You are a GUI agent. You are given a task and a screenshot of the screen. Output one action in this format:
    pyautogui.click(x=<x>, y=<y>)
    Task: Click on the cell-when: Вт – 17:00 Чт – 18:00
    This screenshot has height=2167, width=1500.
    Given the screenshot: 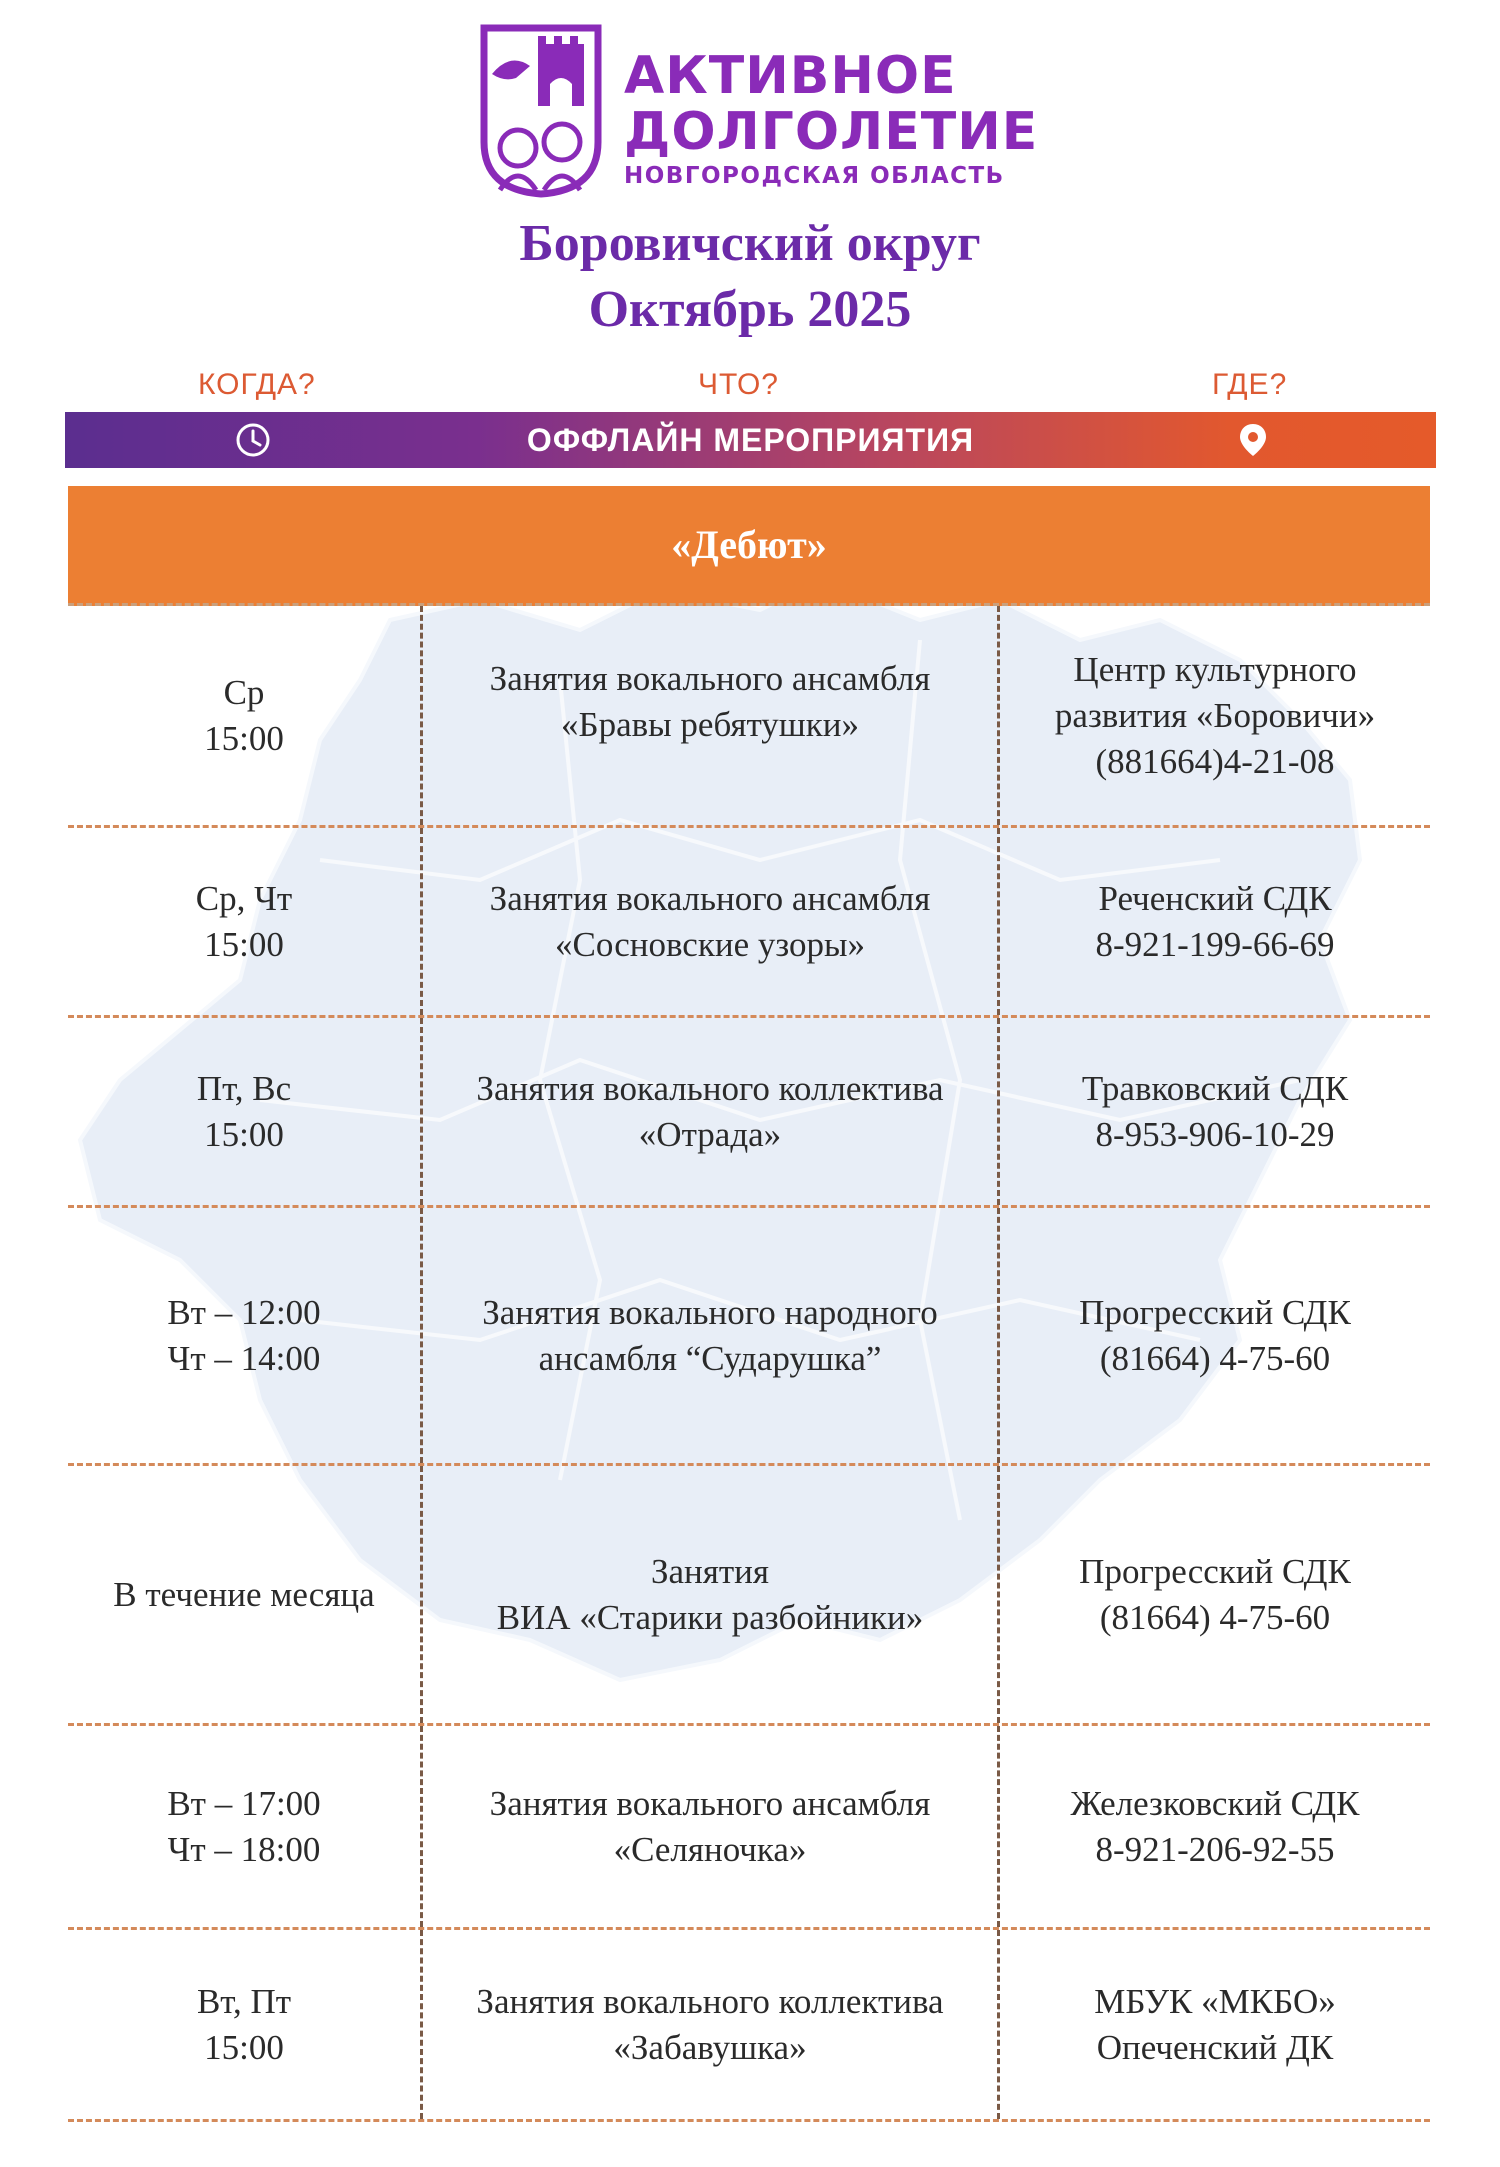 What is the action you would take?
    pyautogui.click(x=244, y=1826)
    